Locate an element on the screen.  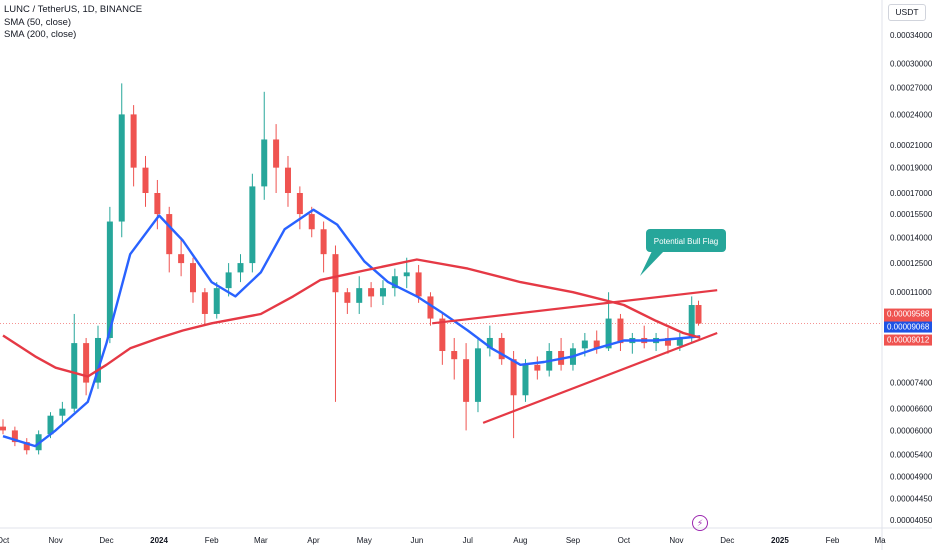
x-tick-label: Jun is located at coordinates (416, 540).